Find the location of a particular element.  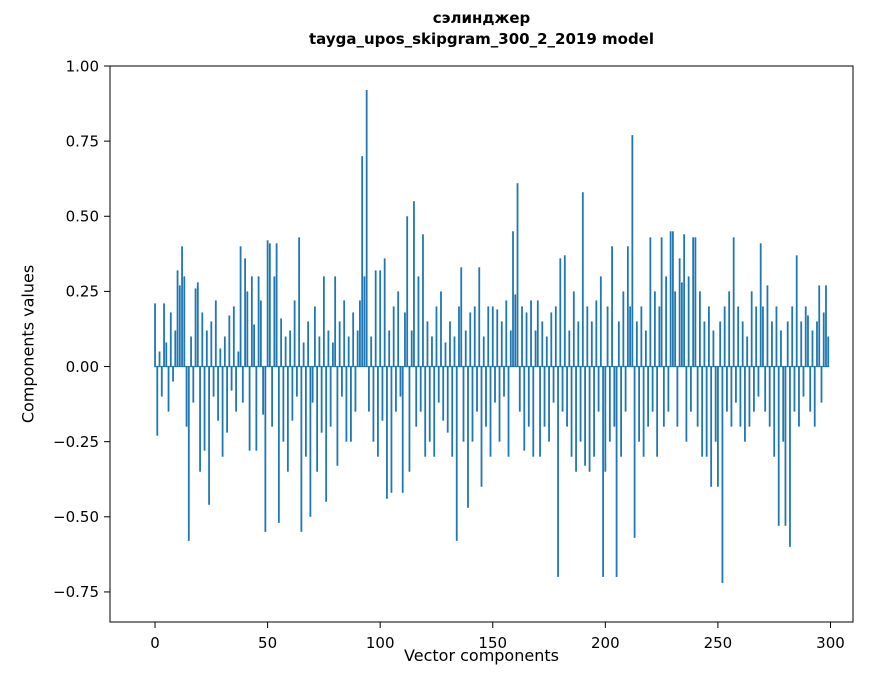

x-tick-label: 200 is located at coordinates (605, 643).